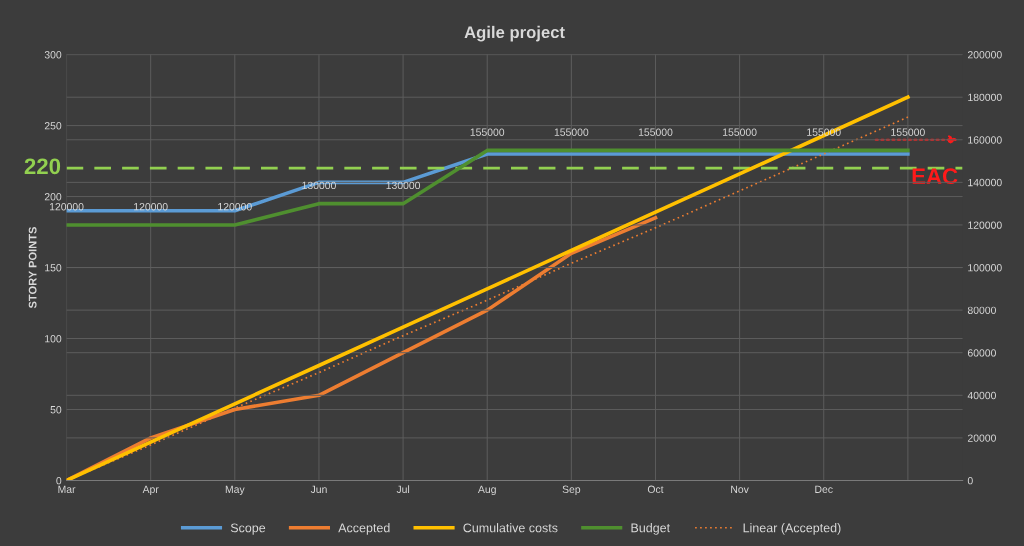 This screenshot has width=1024, height=546. I want to click on y-axis-title: STORY POINTS, so click(32, 268).